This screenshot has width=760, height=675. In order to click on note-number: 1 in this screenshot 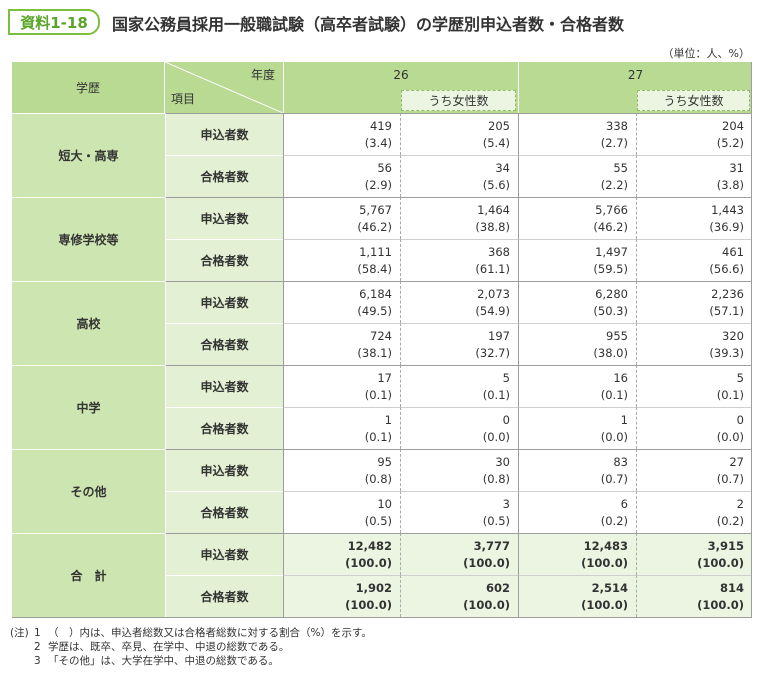, I will do `click(37, 633)`.